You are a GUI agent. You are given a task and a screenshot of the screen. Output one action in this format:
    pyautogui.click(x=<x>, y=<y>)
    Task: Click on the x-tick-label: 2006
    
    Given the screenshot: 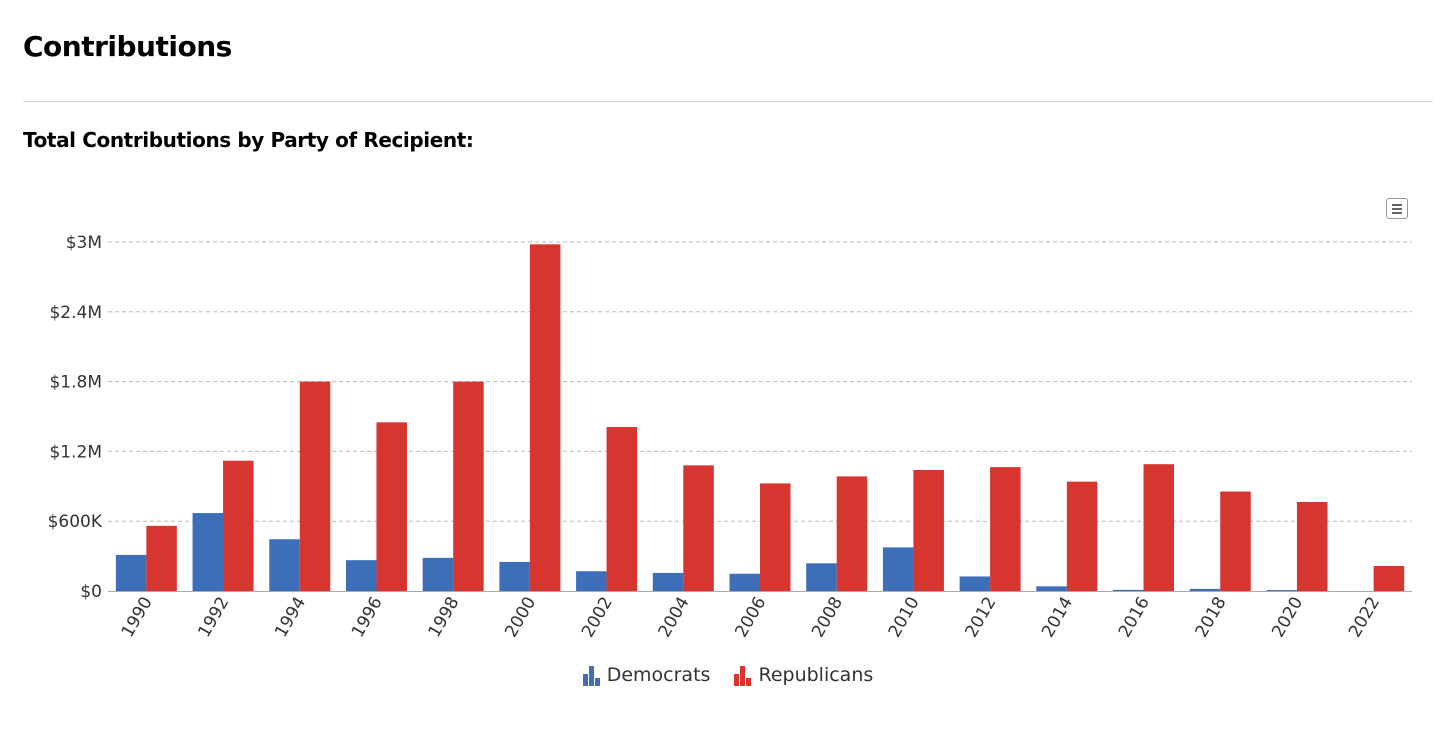 What is the action you would take?
    pyautogui.click(x=750, y=617)
    